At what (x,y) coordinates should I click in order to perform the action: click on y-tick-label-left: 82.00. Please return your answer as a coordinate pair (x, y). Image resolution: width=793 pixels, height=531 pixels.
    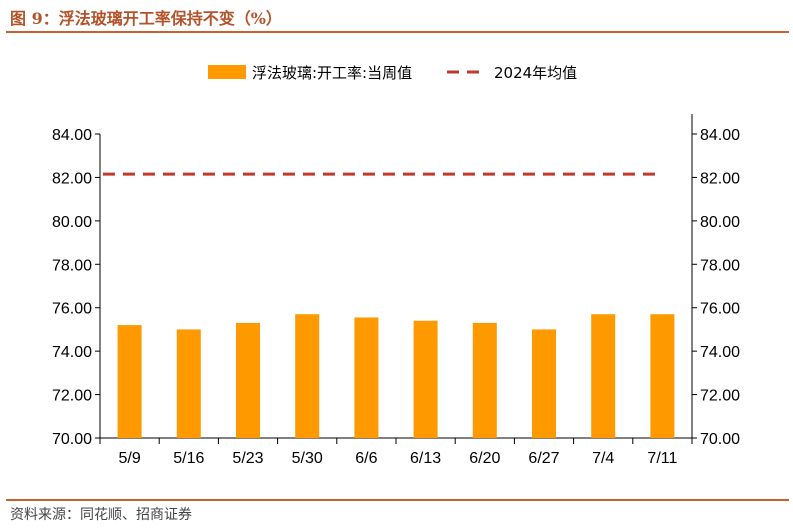
    Looking at the image, I should click on (72, 178).